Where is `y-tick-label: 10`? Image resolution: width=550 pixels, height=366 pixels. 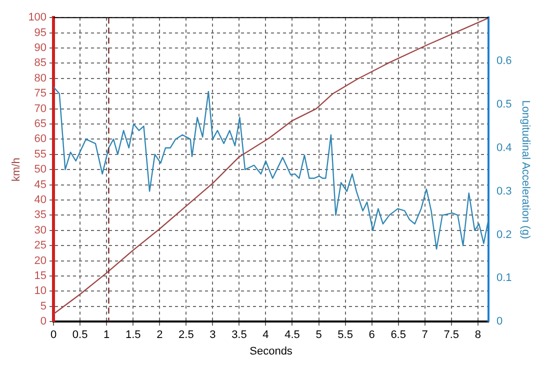 y-tick-label: 10 is located at coordinates (40, 291).